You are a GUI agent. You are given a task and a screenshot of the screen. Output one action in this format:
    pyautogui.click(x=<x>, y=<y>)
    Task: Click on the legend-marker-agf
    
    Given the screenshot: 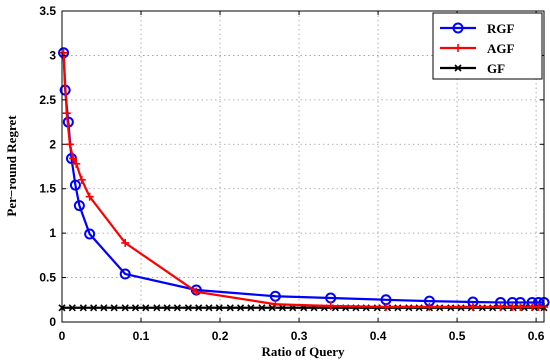 What is the action you would take?
    pyautogui.click(x=458, y=48)
    